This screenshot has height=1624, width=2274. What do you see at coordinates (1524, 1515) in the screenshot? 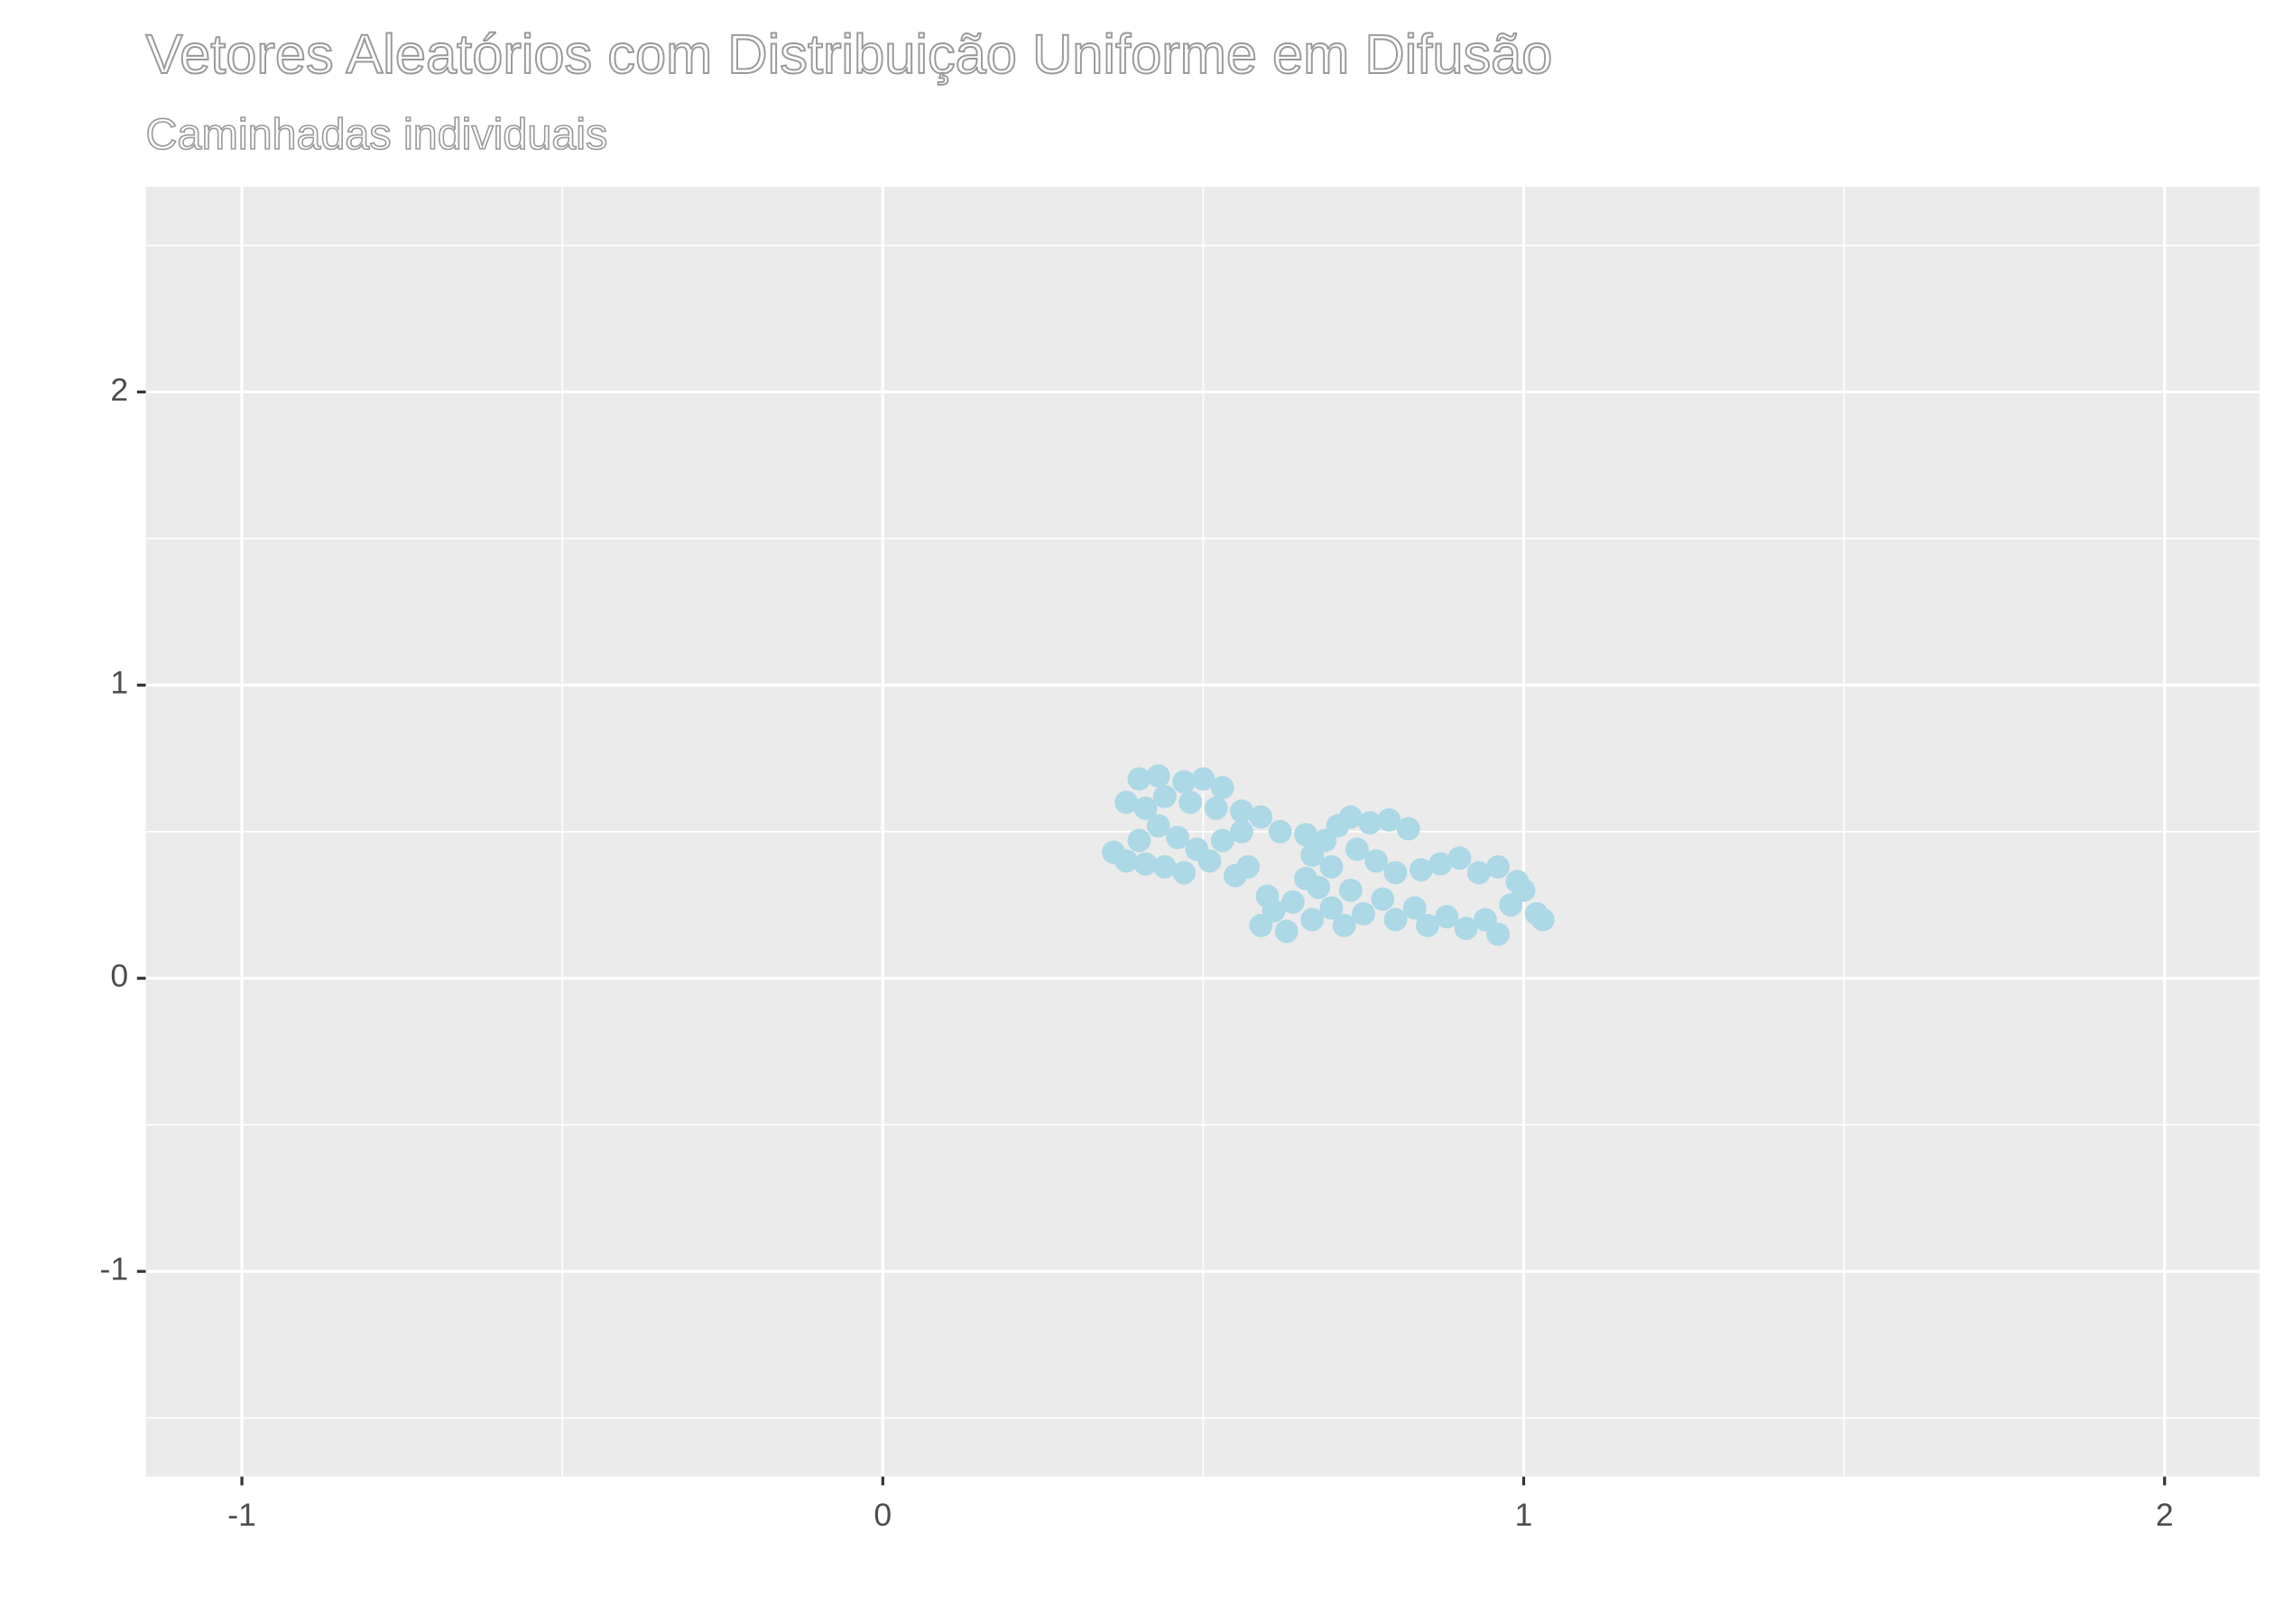
I see `x-tick-label: 1` at bounding box center [1524, 1515].